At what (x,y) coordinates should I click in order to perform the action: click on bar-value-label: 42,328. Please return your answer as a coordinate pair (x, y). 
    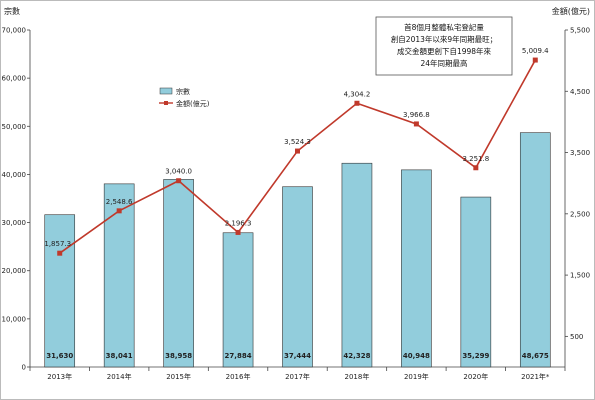
    Looking at the image, I should click on (356, 356).